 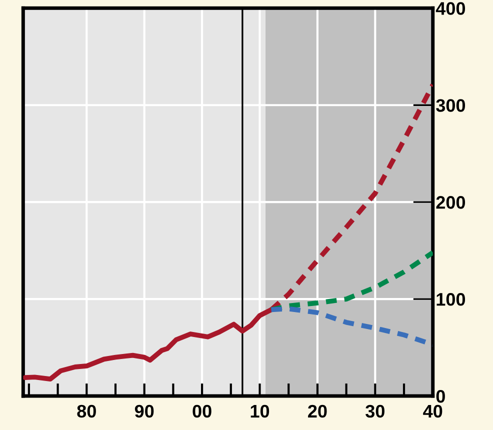 What do you see at coordinates (432, 411) in the screenshot?
I see `x-tick-label: 40` at bounding box center [432, 411].